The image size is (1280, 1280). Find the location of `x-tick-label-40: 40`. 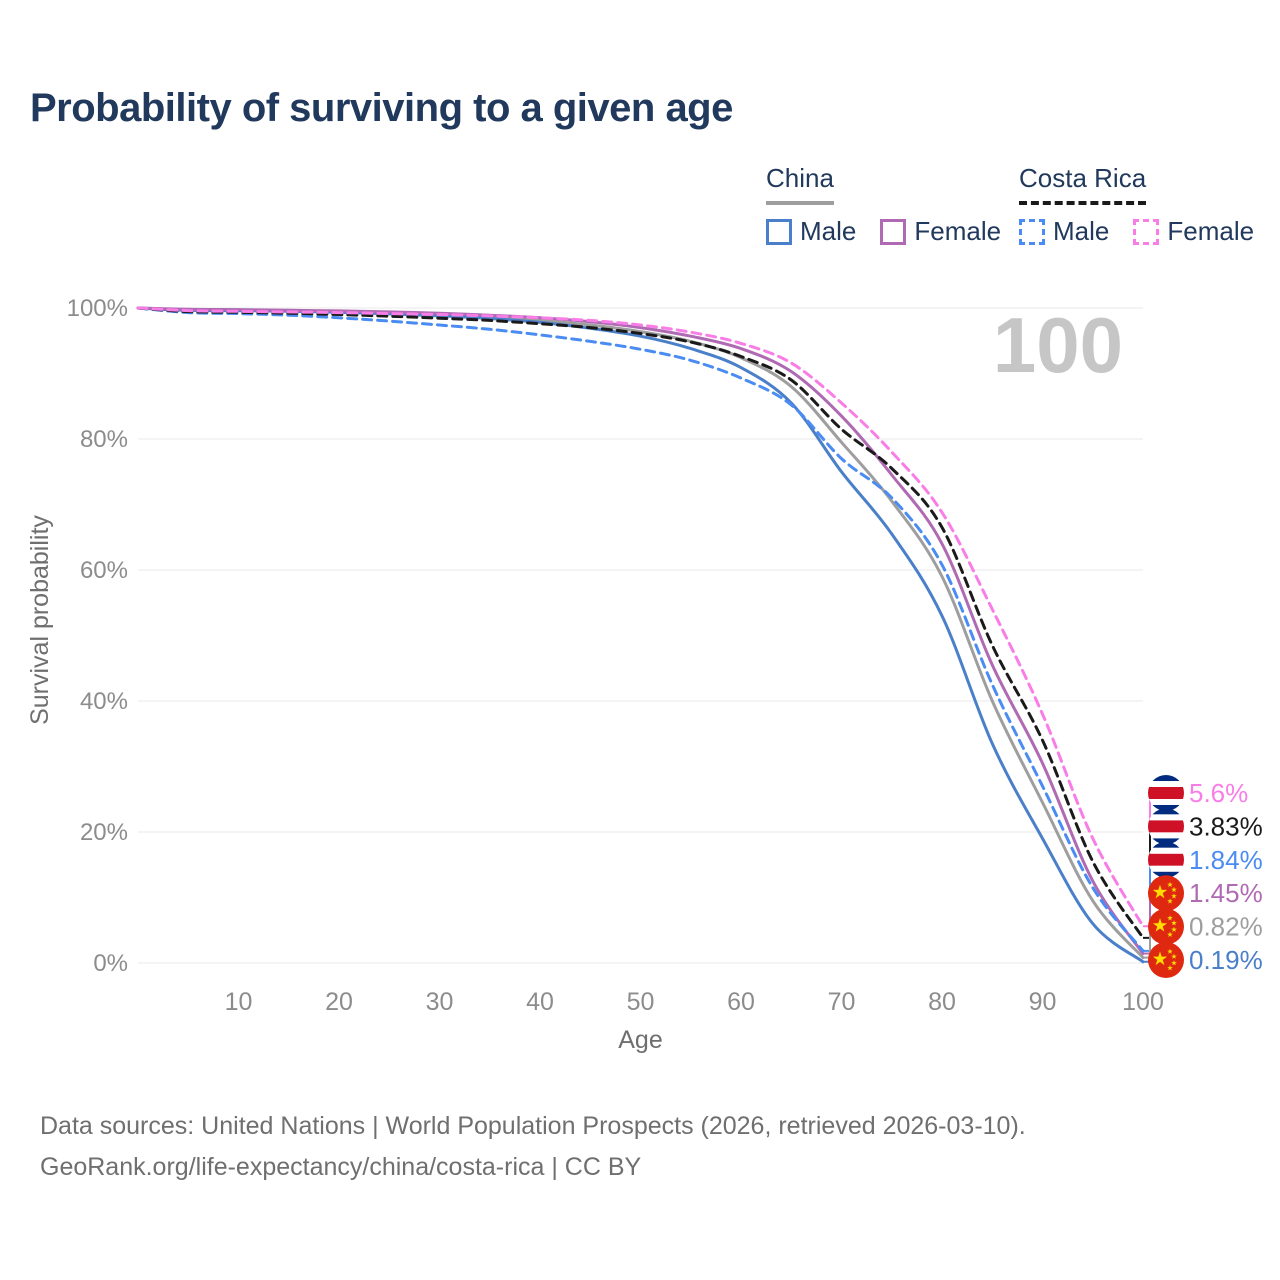

x-tick-label-40: 40 is located at coordinates (540, 1002).